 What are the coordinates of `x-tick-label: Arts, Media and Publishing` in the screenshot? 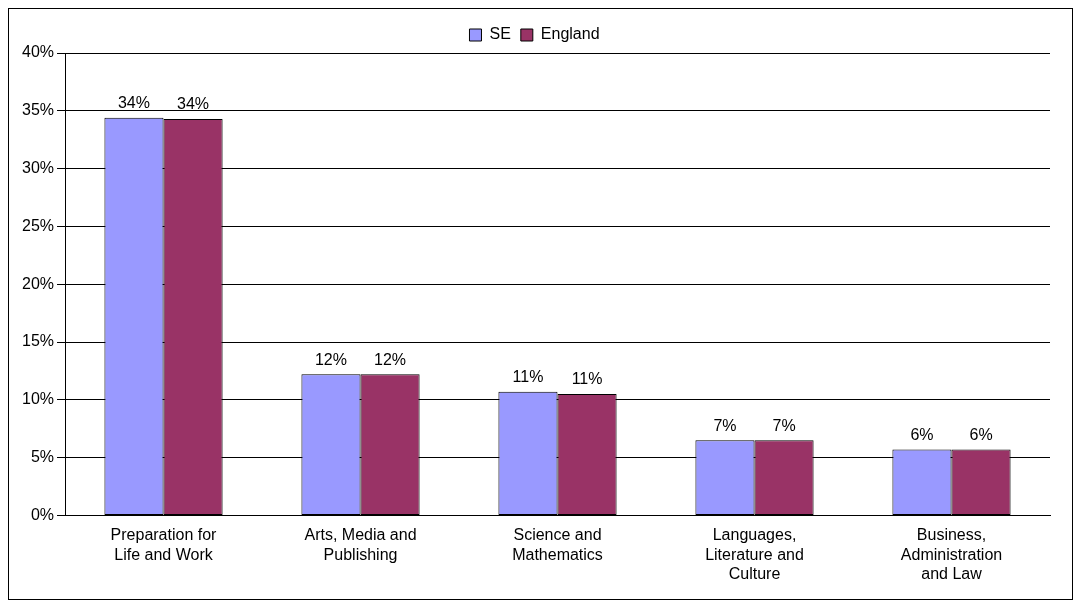 It's located at (360, 544).